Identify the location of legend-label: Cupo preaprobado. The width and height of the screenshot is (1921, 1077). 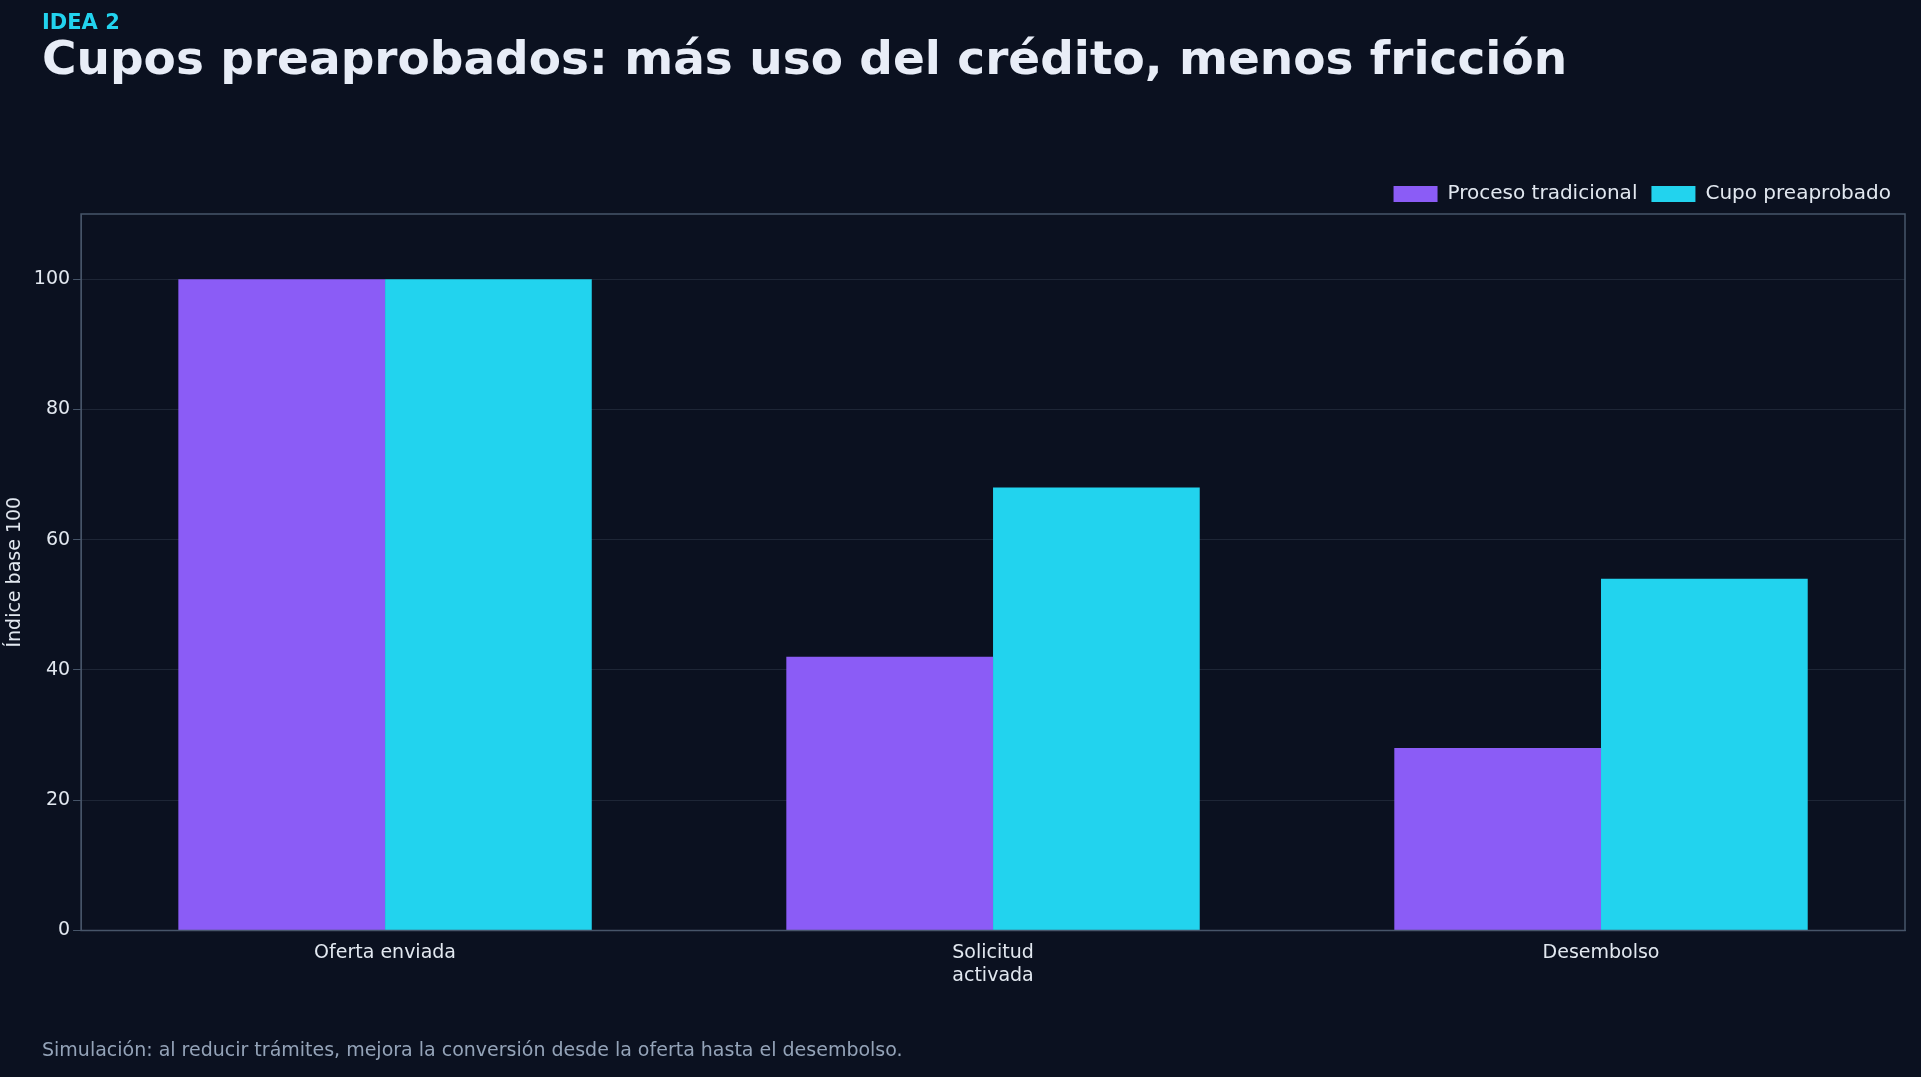
(1798, 192).